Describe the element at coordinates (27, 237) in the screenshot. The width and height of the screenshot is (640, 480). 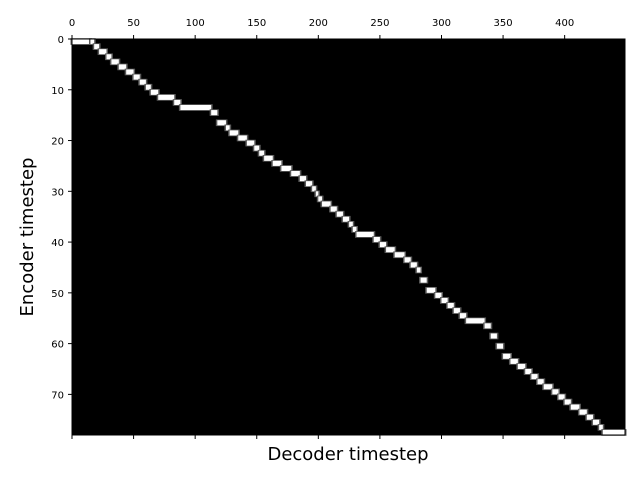
I see `y-axis-title: Encoder timestep` at that location.